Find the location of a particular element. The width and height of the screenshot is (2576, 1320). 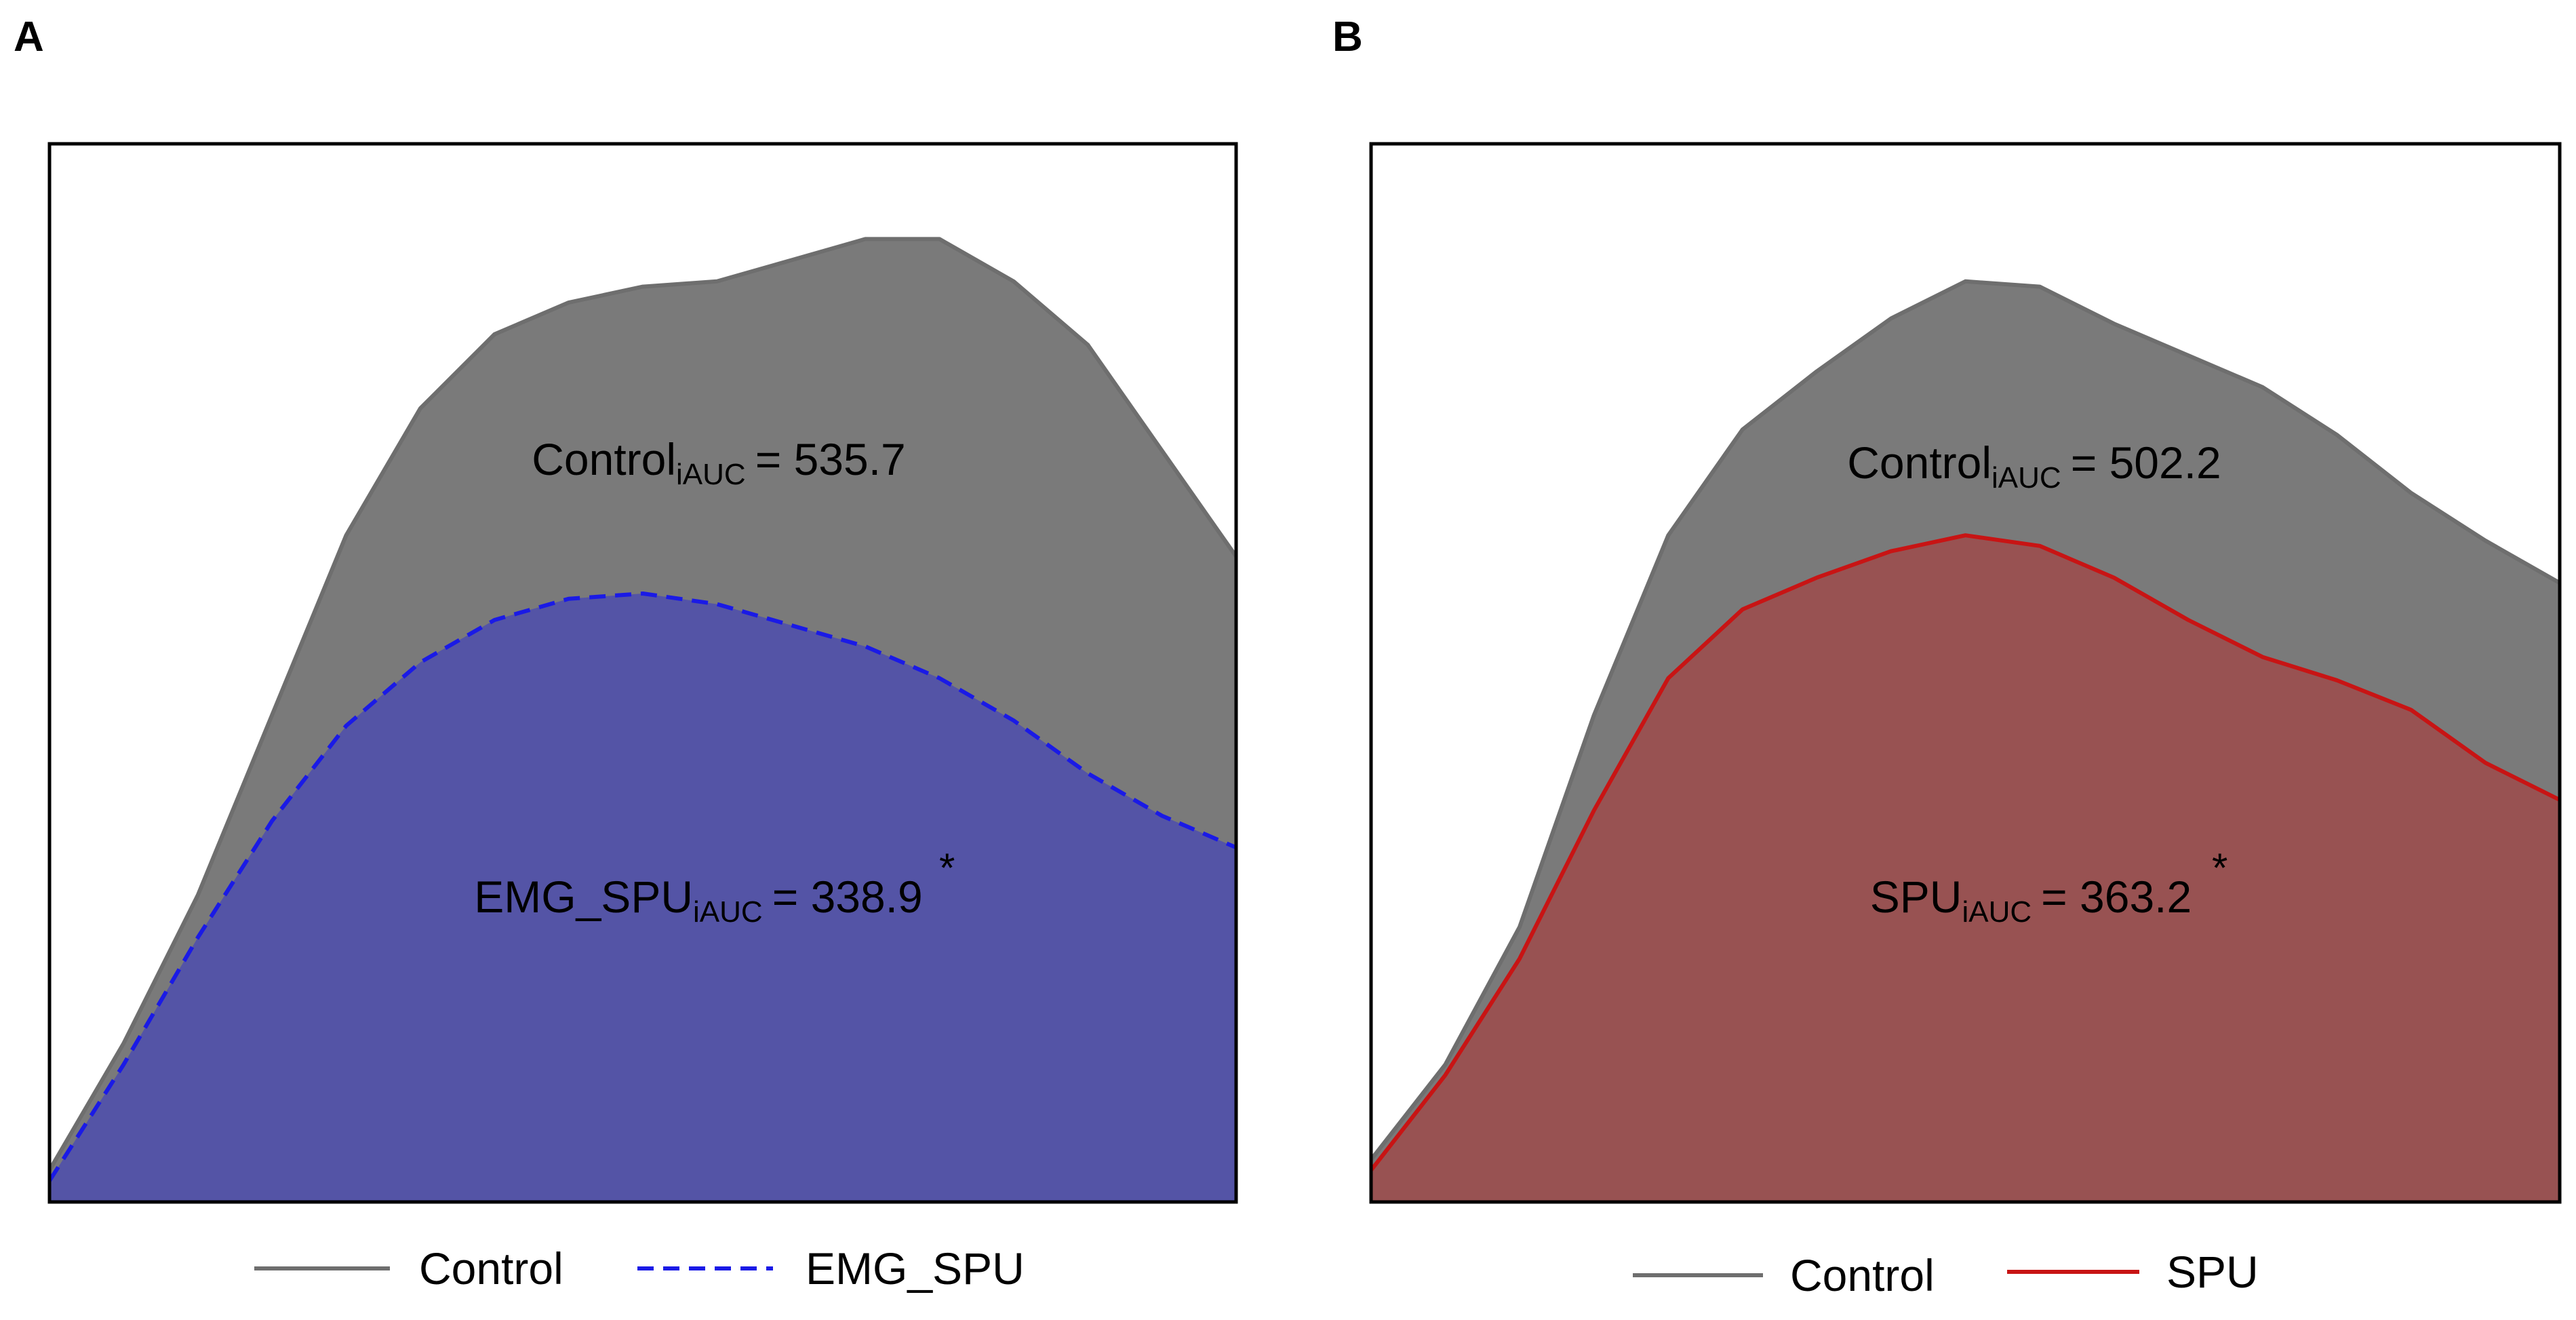

legend-label-control-a: Control is located at coordinates (491, 1268).